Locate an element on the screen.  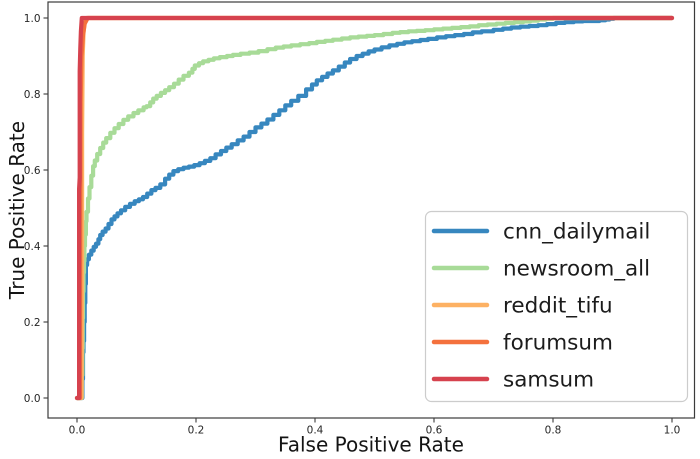
legend-label-samsum: samsum is located at coordinates (548, 380).